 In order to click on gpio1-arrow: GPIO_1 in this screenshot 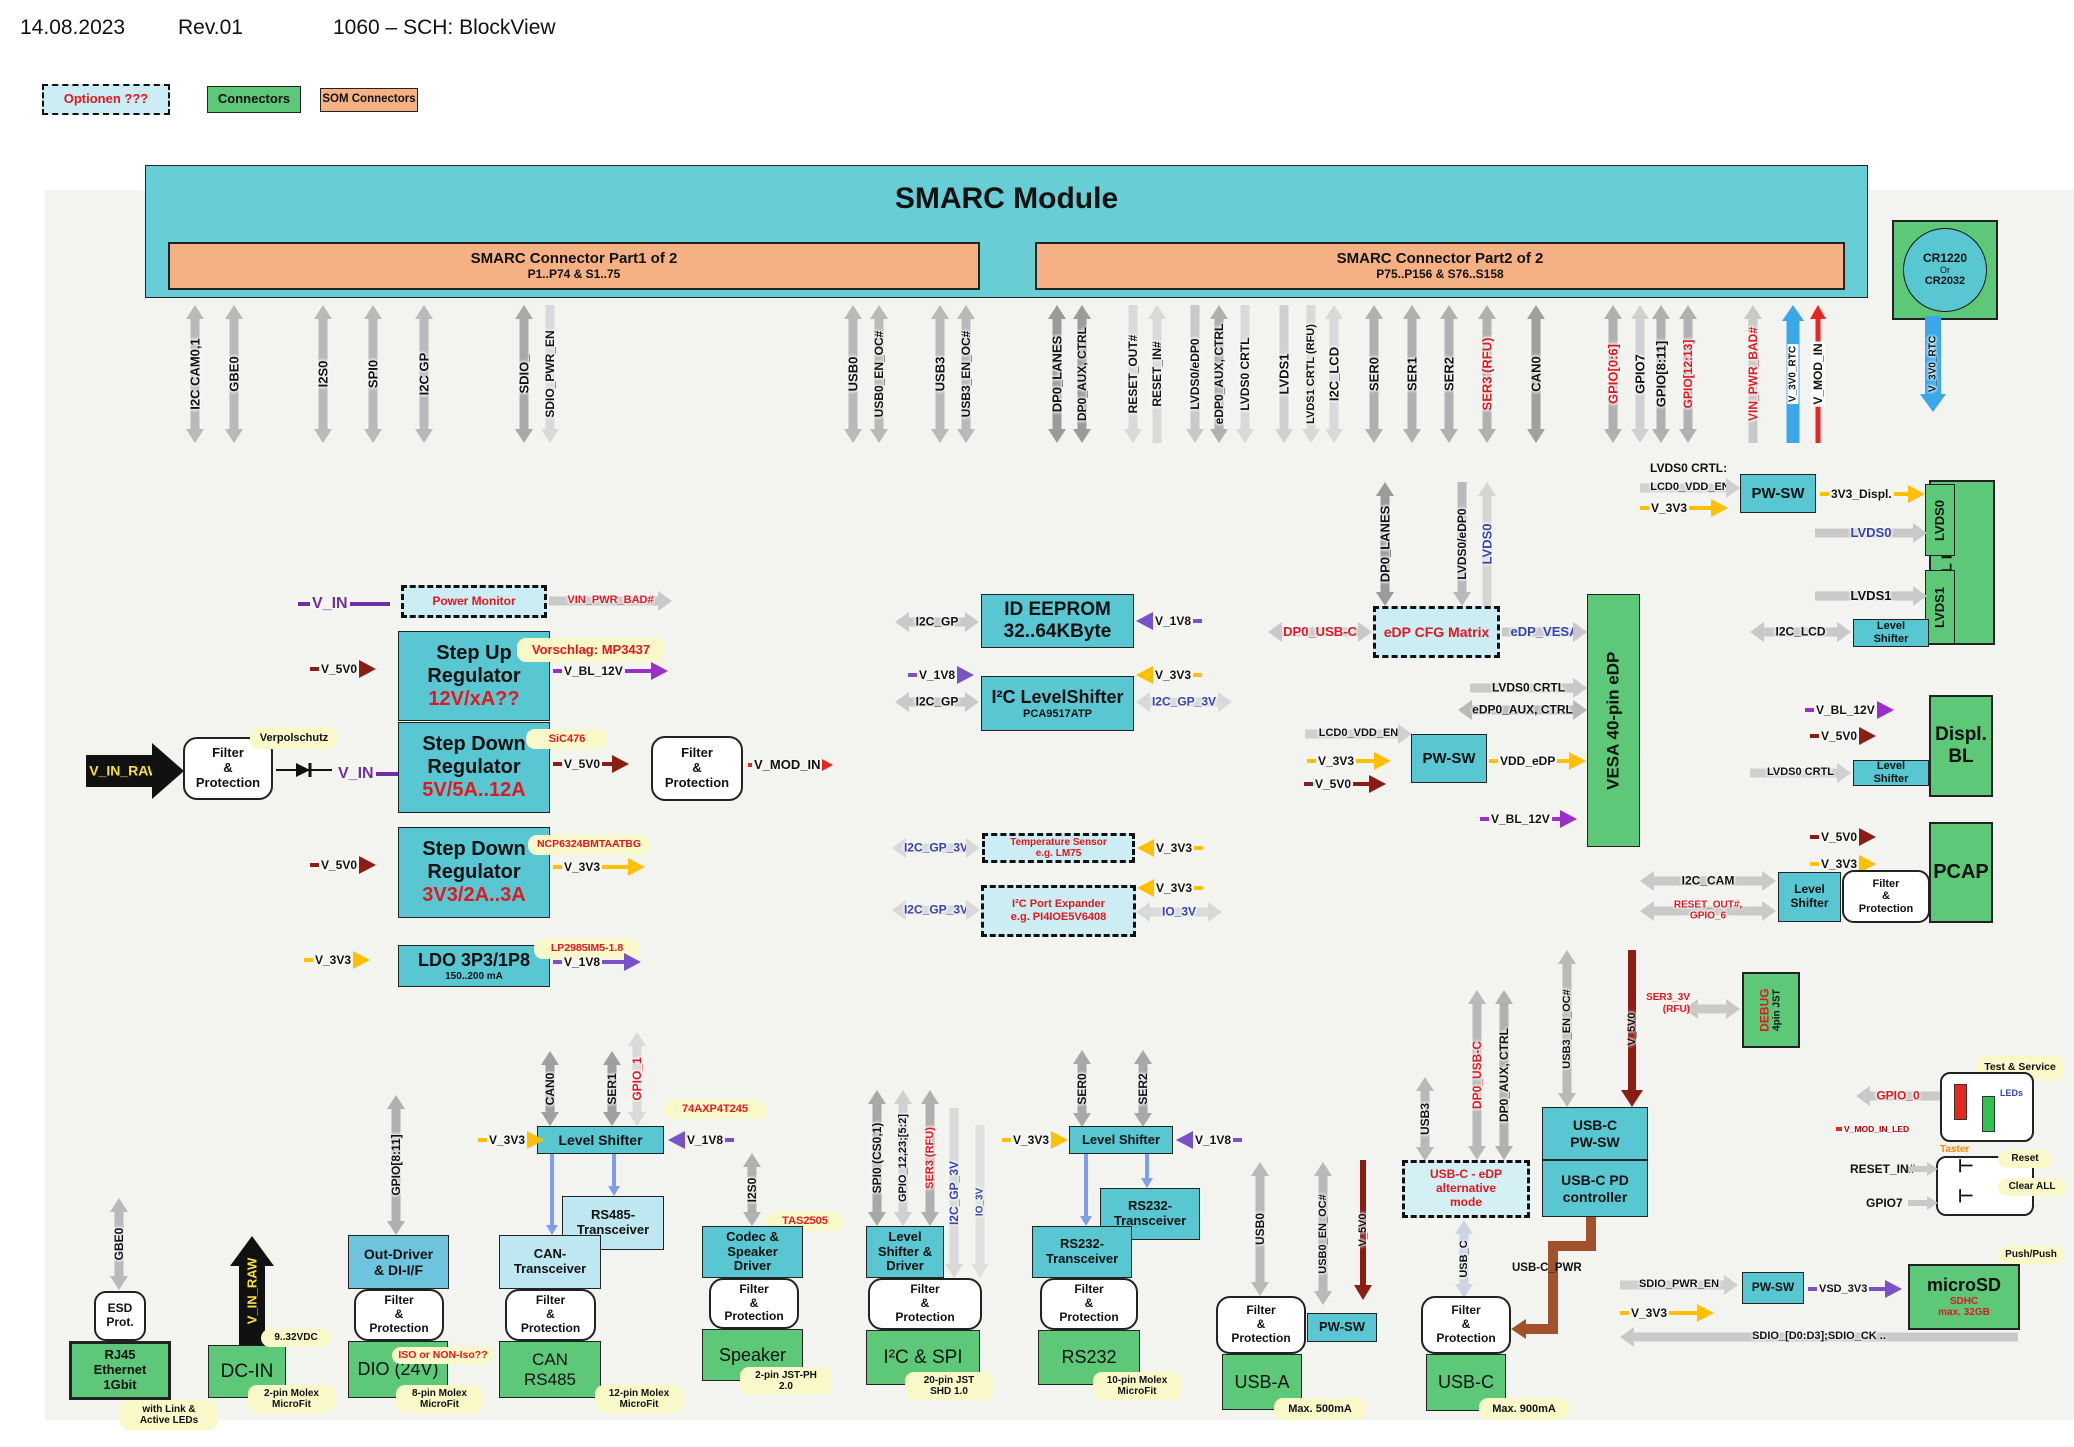, I will do `click(637, 1079)`.